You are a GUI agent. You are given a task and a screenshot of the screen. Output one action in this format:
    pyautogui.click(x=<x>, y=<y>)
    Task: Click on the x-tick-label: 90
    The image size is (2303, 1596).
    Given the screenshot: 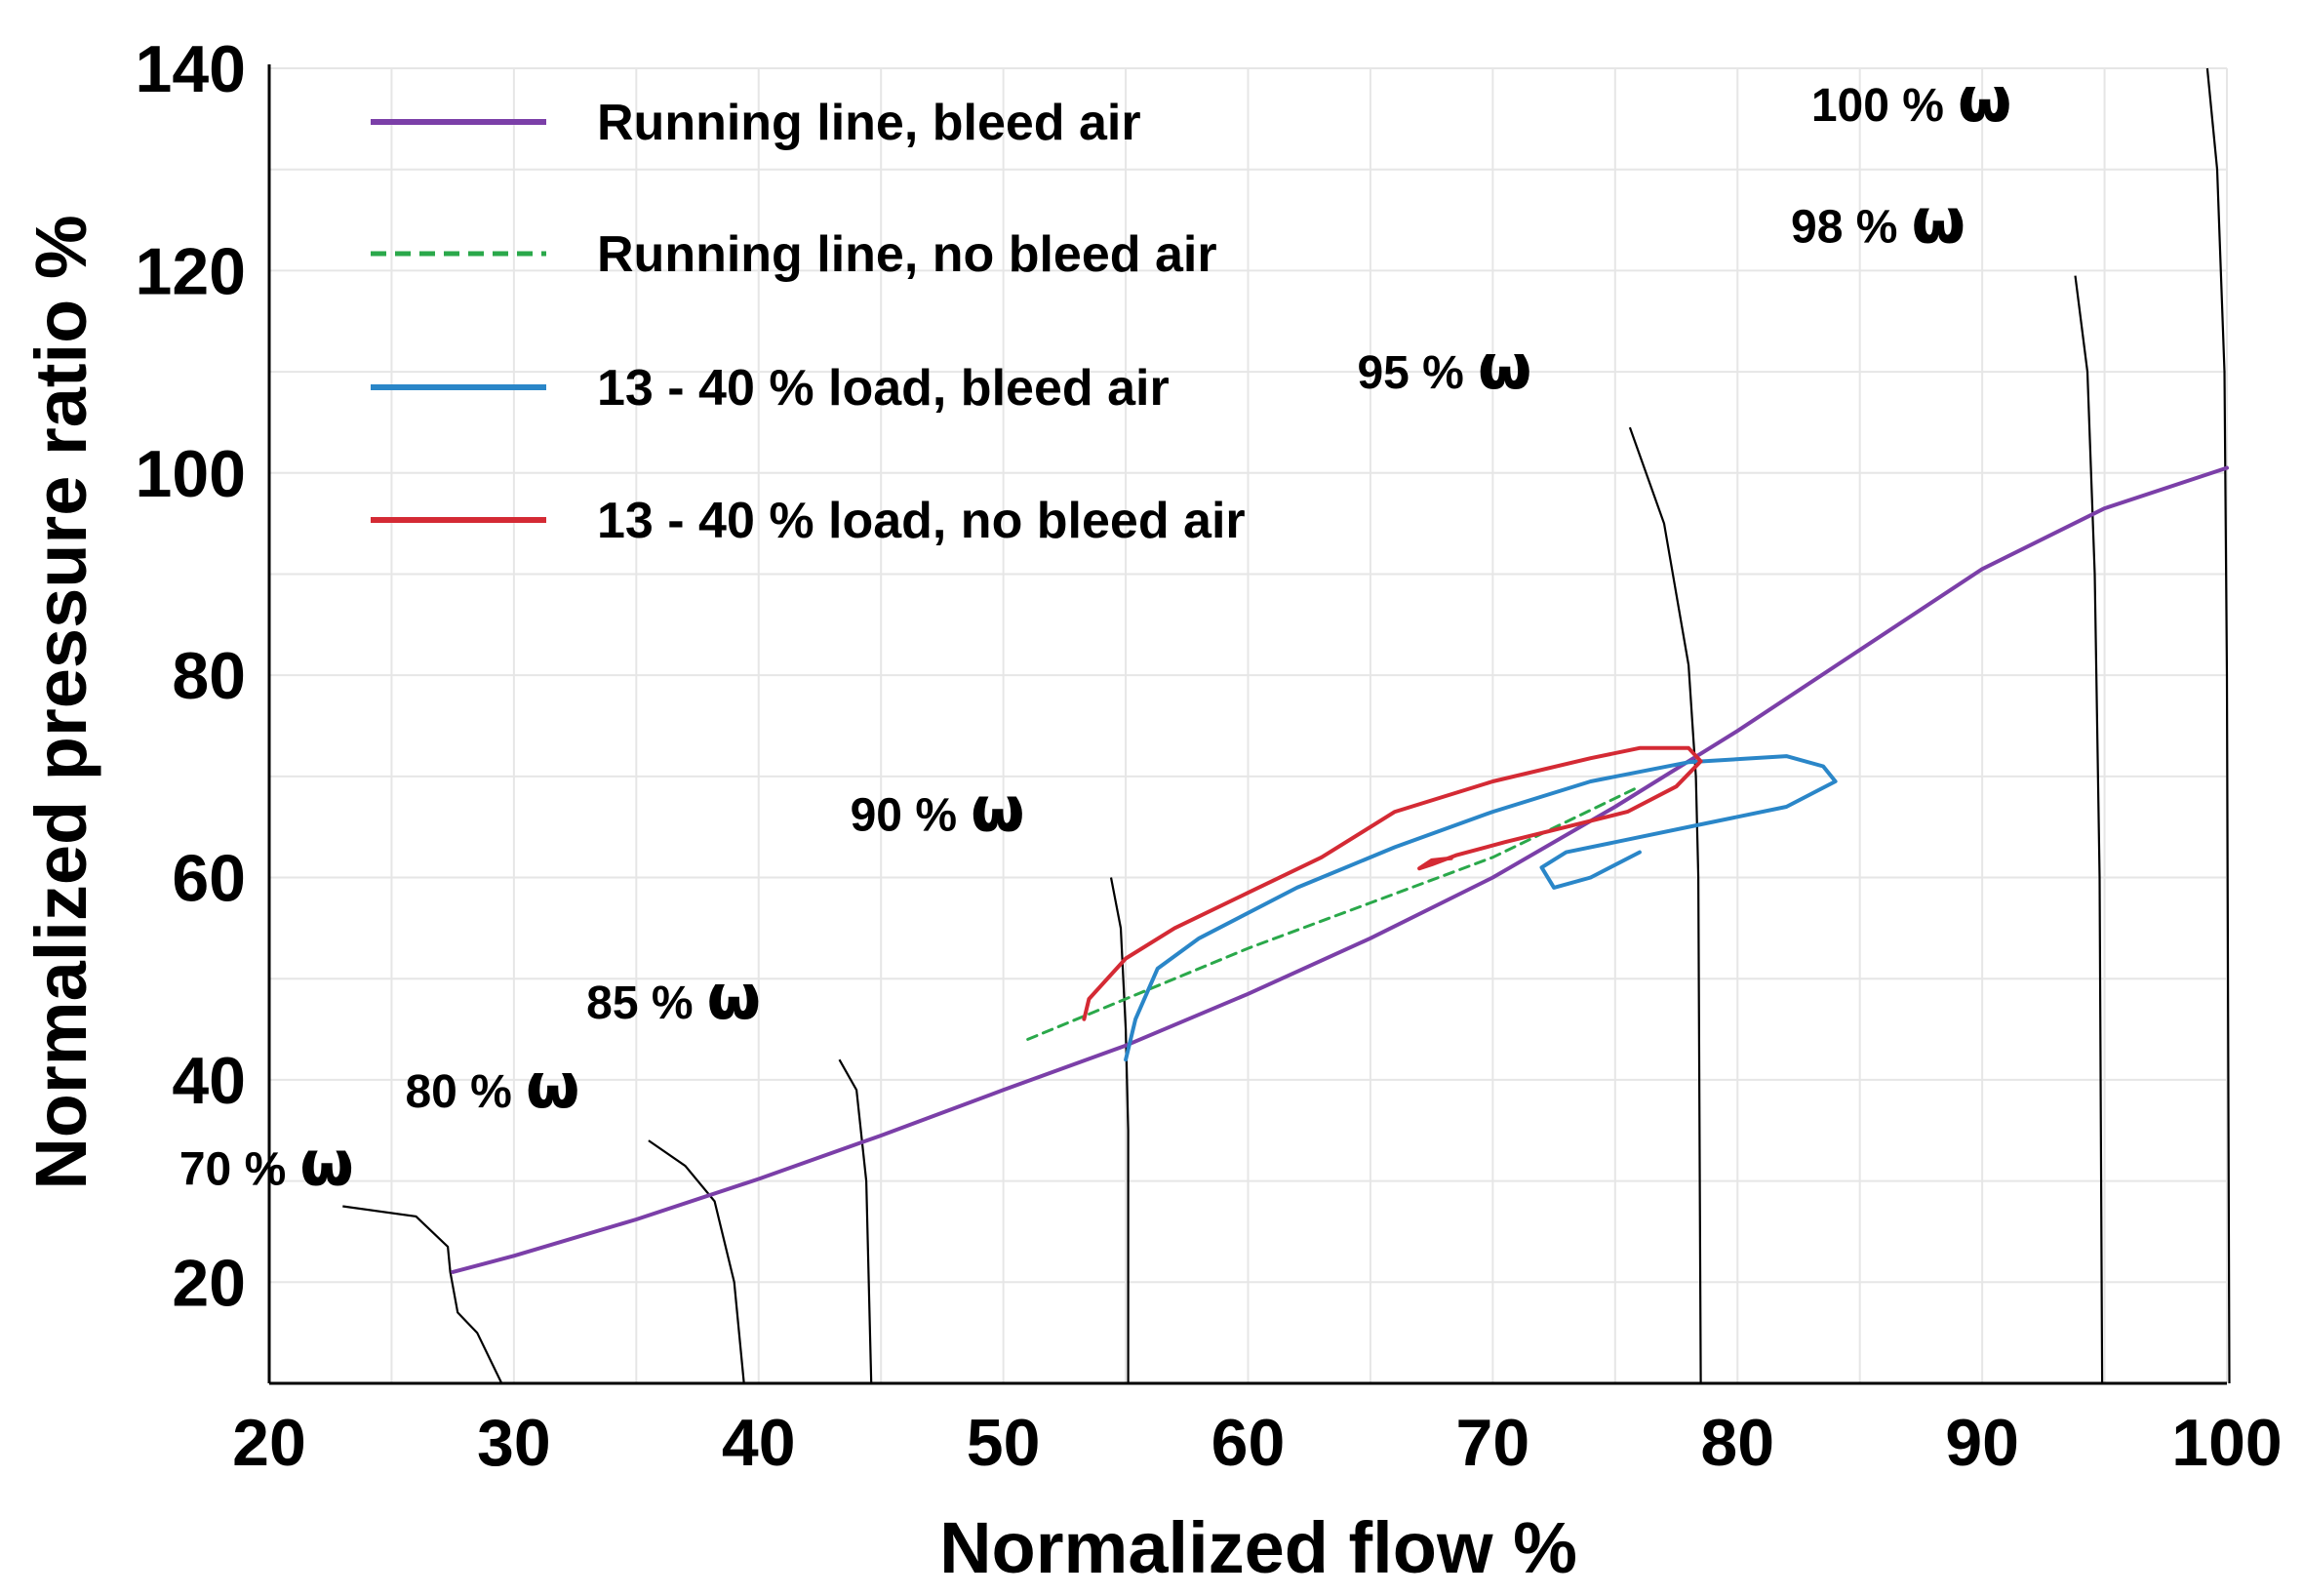 What is the action you would take?
    pyautogui.click(x=1982, y=1443)
    